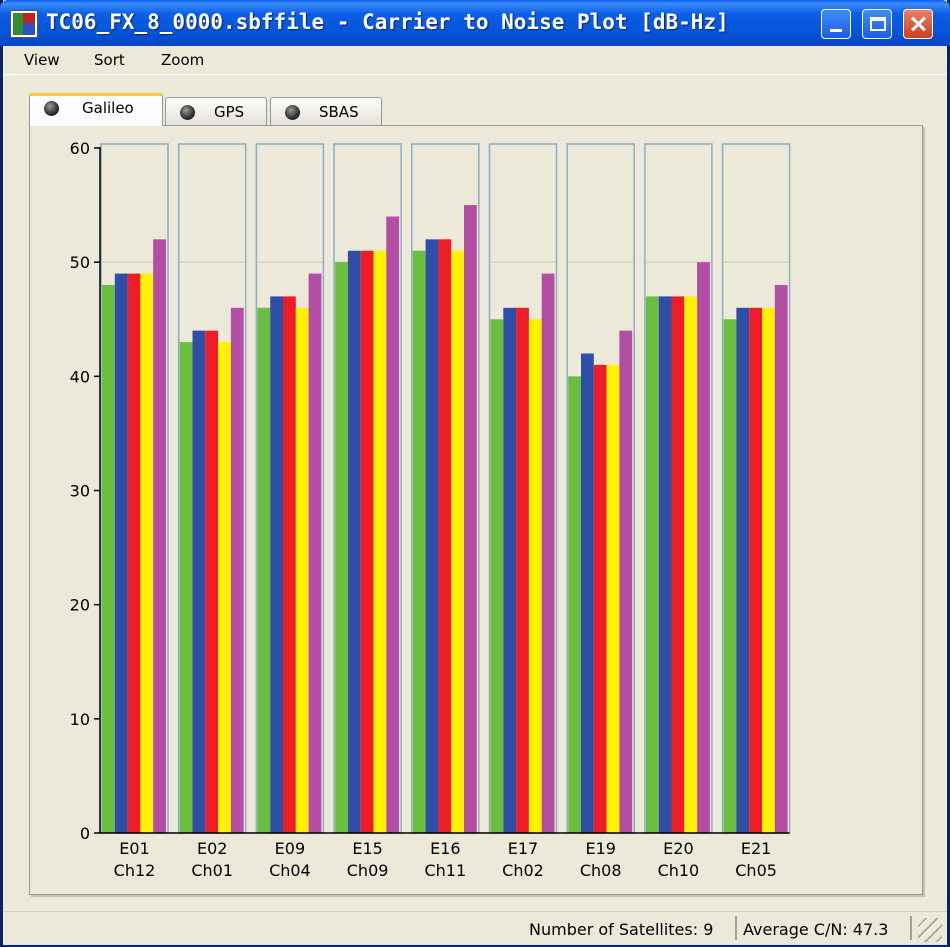 The height and width of the screenshot is (947, 950). What do you see at coordinates (445, 870) in the screenshot?
I see `x-tick-label-channel: Ch11` at bounding box center [445, 870].